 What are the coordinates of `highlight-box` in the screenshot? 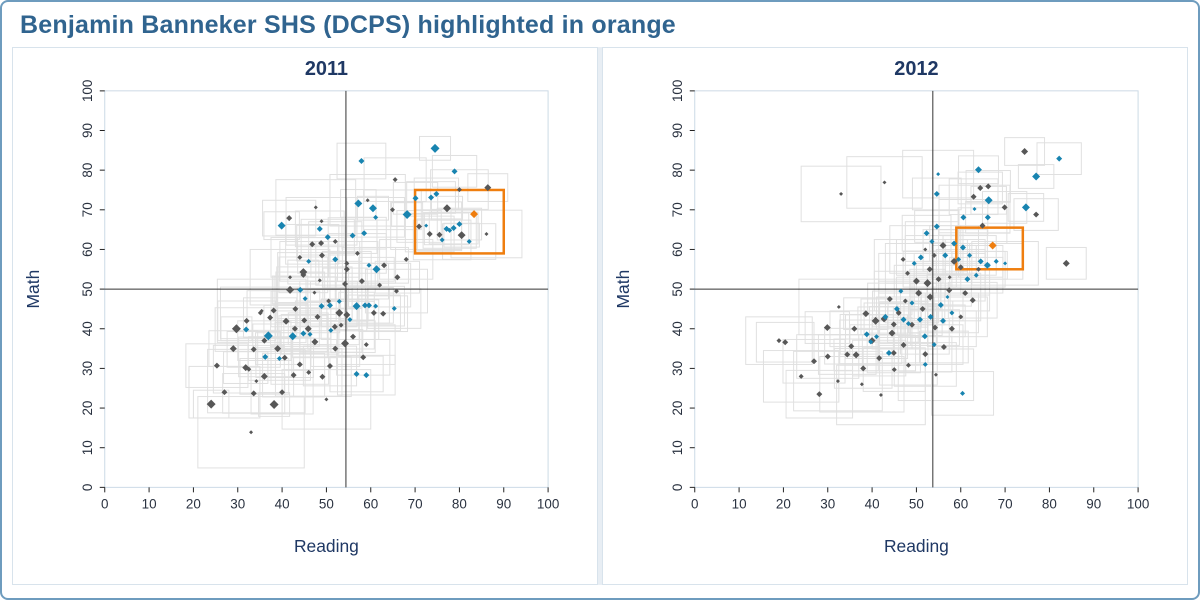 It's located at (990, 248).